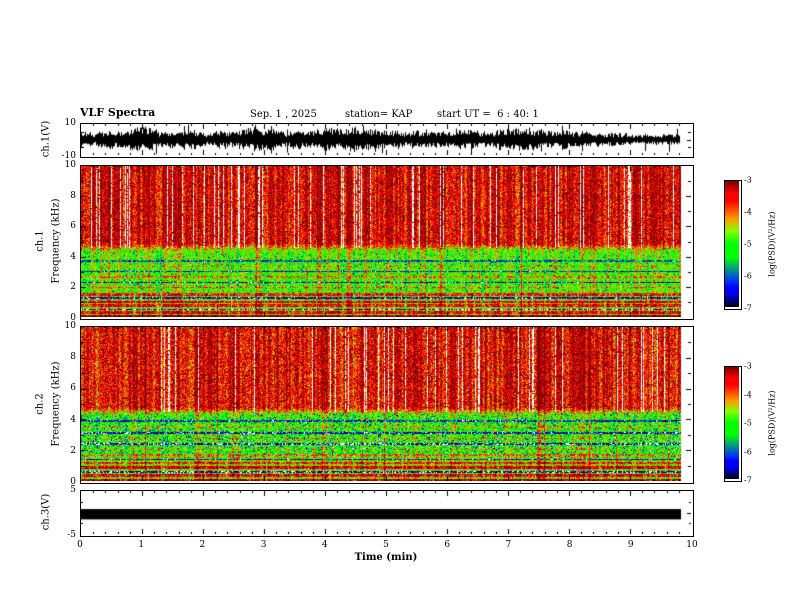 The width and height of the screenshot is (792, 612). Describe the element at coordinates (40, 241) in the screenshot. I see `ch1-spectrogram-channel-label: ch.1` at that location.